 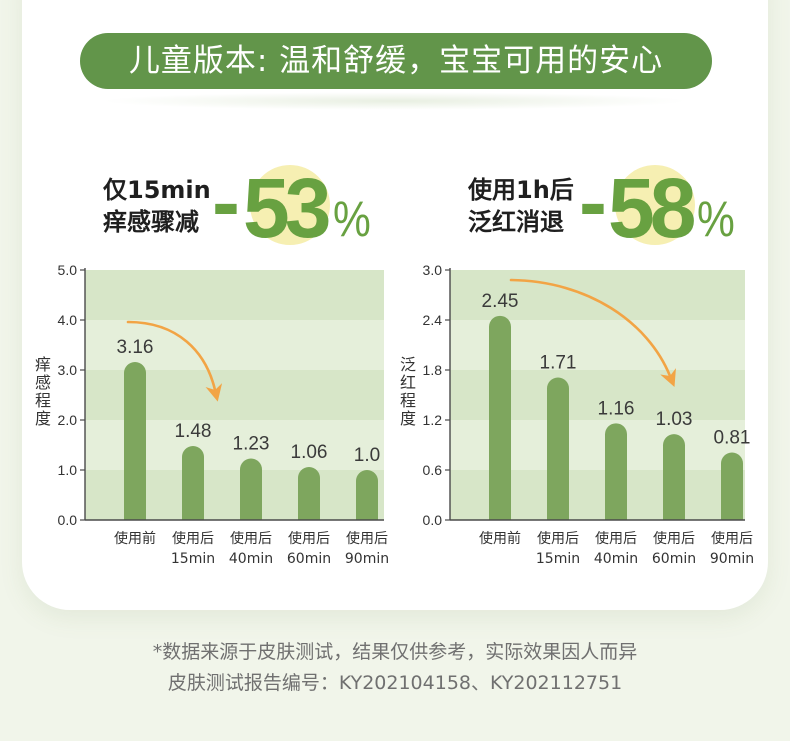 What do you see at coordinates (226, 202) in the screenshot?
I see `itch-reduction-sign: -` at bounding box center [226, 202].